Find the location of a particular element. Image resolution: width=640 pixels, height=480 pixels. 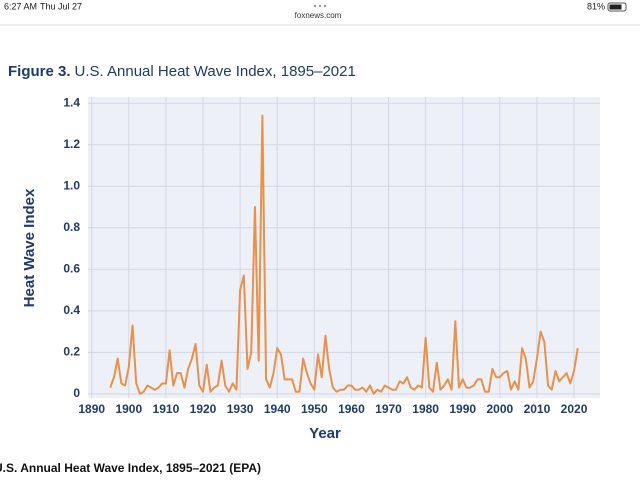

x-tick-label: 1930 is located at coordinates (240, 409).